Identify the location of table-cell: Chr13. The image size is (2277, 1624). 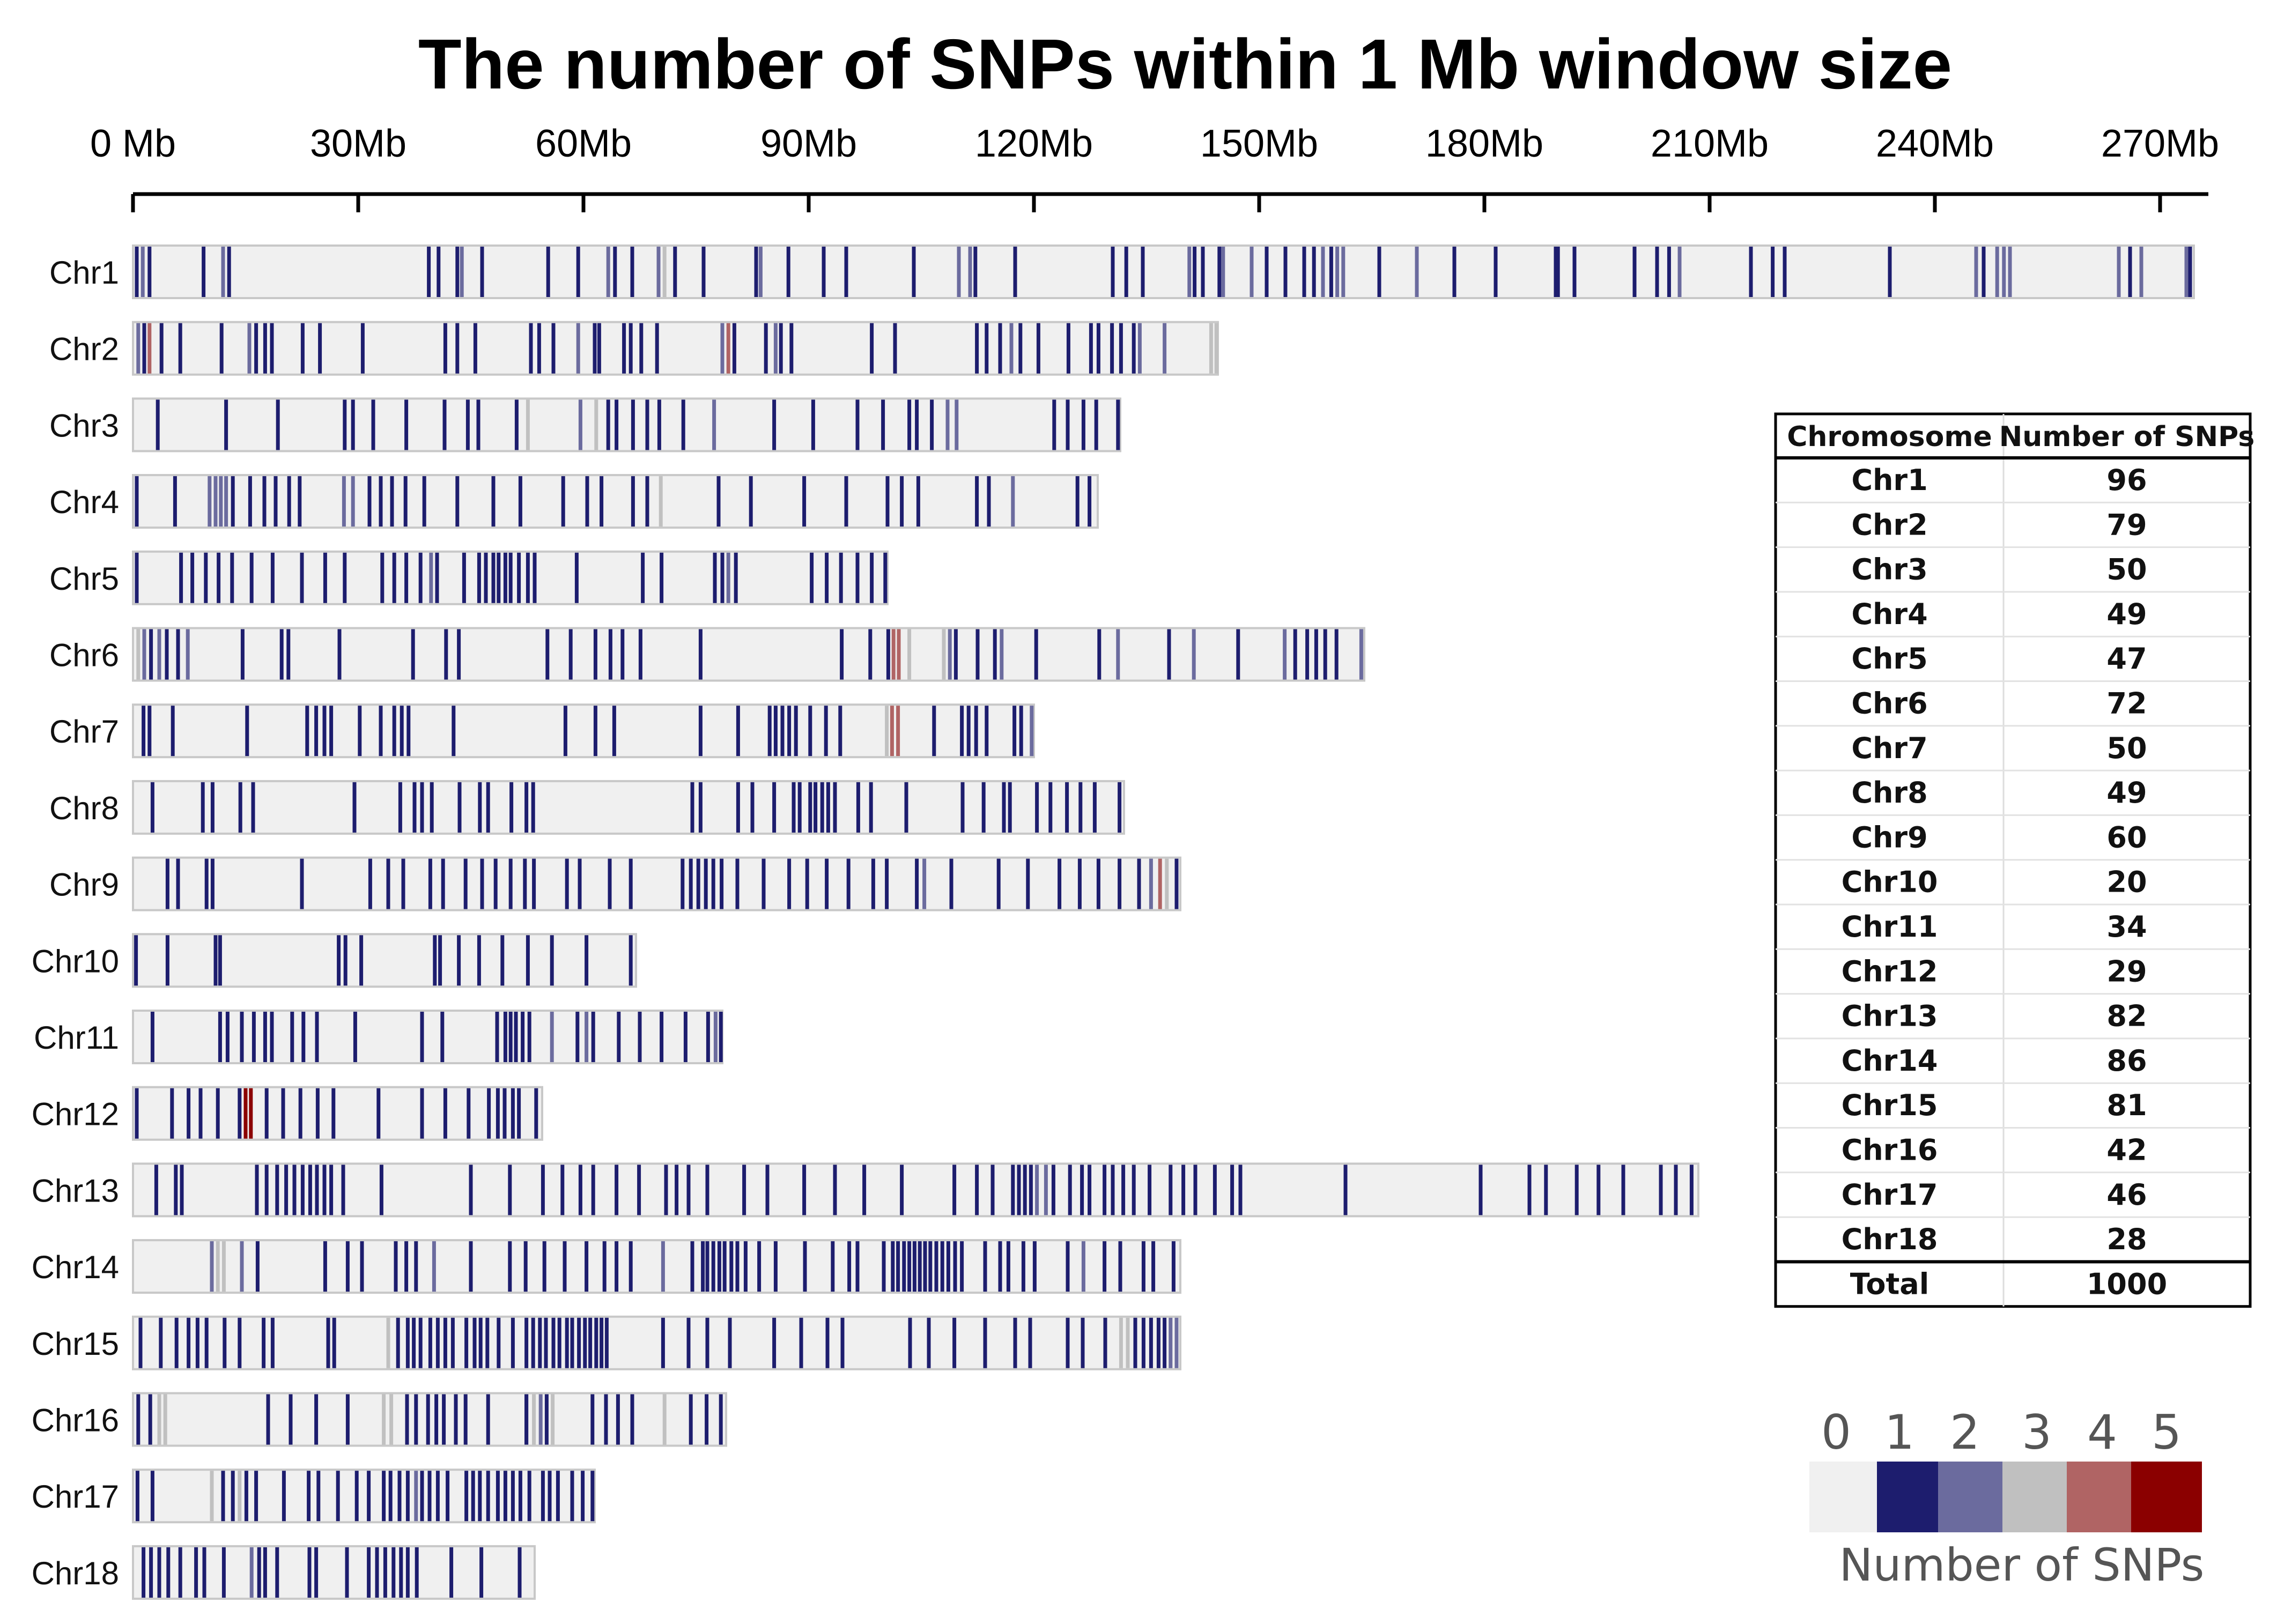
(1890, 1016).